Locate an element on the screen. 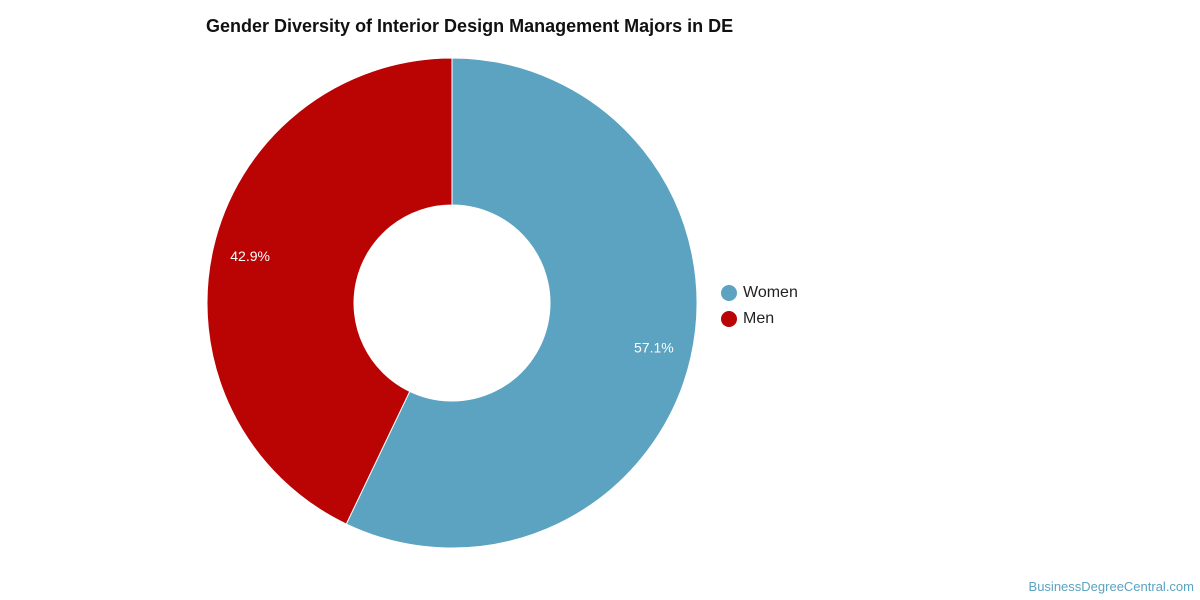 The width and height of the screenshot is (1200, 600). legend-item-men: Men is located at coordinates (759, 319).